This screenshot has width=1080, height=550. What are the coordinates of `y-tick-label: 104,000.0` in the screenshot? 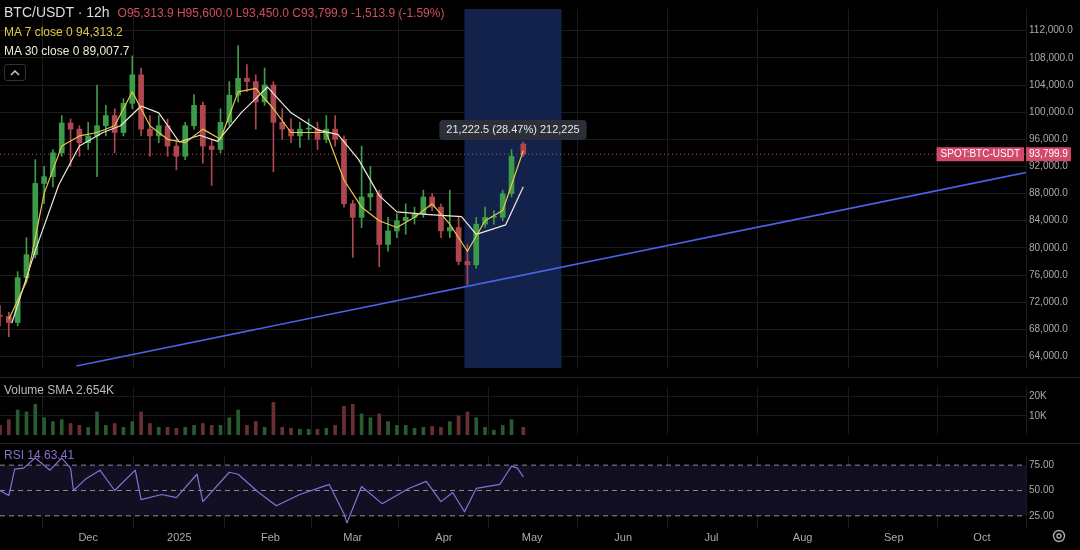 It's located at (1051, 84).